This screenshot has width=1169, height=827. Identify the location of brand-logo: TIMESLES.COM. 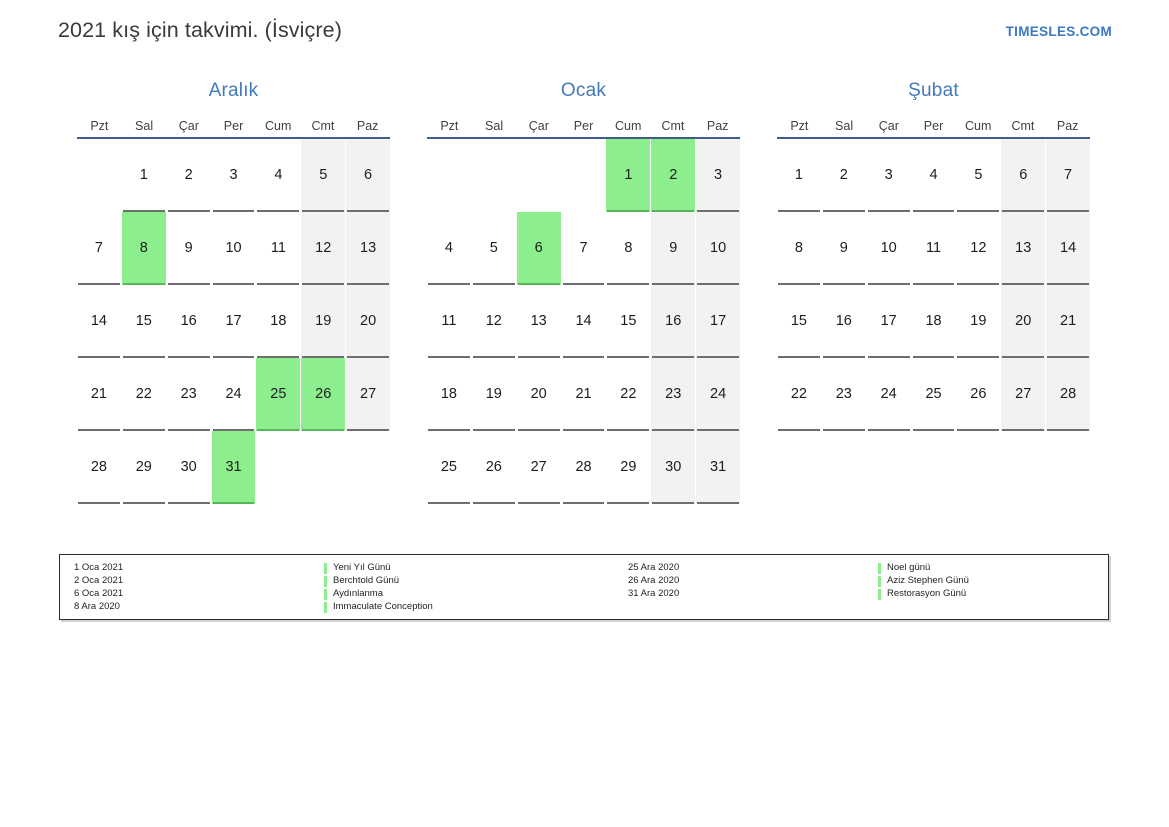
(1058, 31).